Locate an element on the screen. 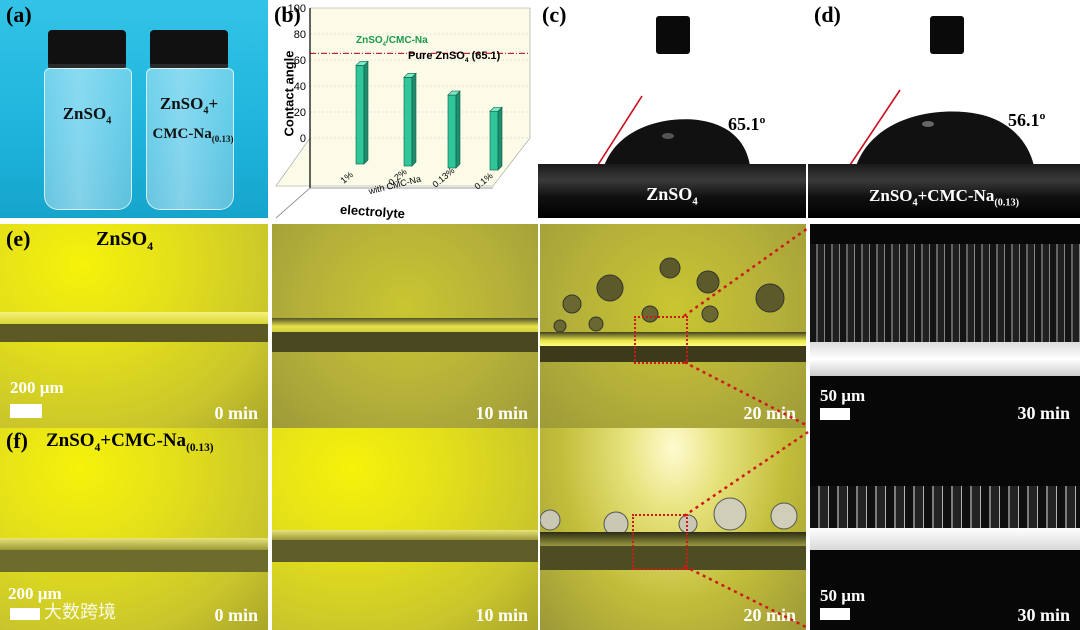  reference-line-label: Pure ZnSO4 (65.1) is located at coordinates (454, 57).